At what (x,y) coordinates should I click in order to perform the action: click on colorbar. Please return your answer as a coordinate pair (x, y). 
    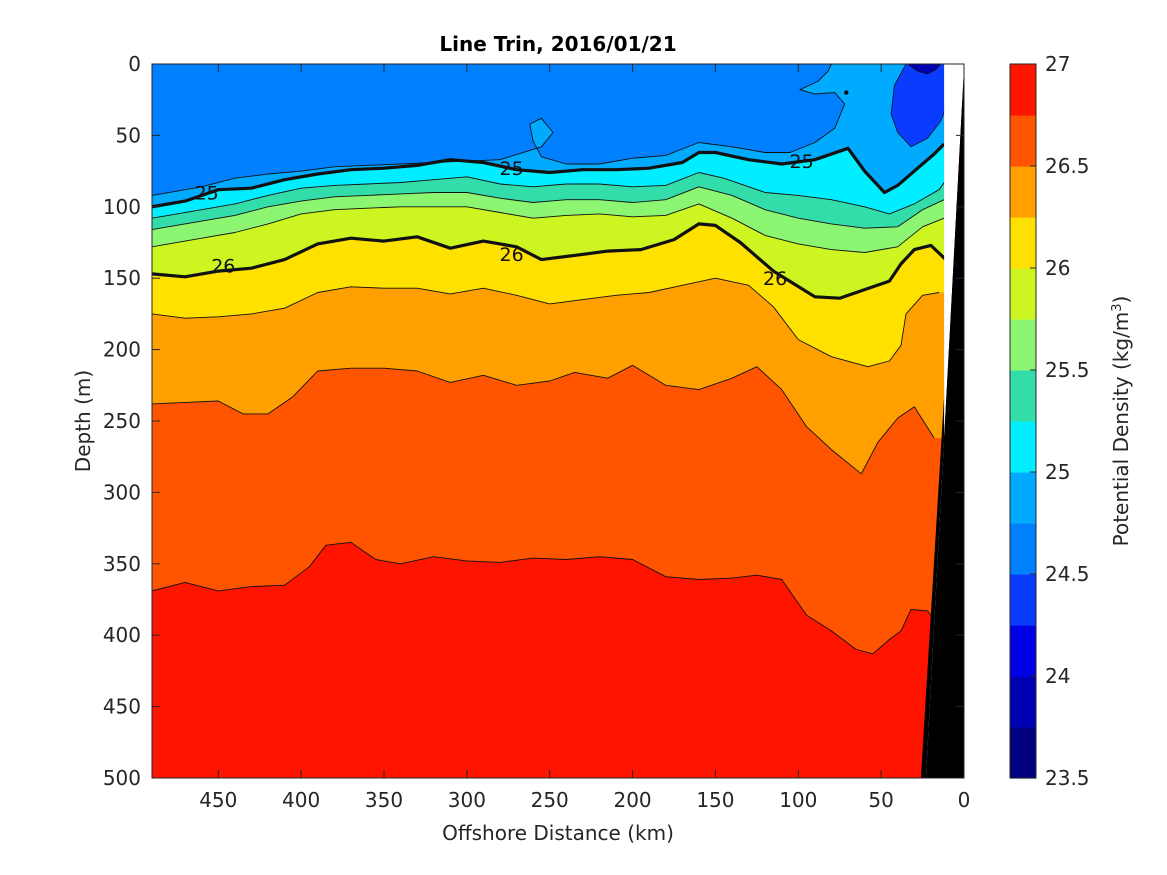
    Looking at the image, I should click on (1023, 421).